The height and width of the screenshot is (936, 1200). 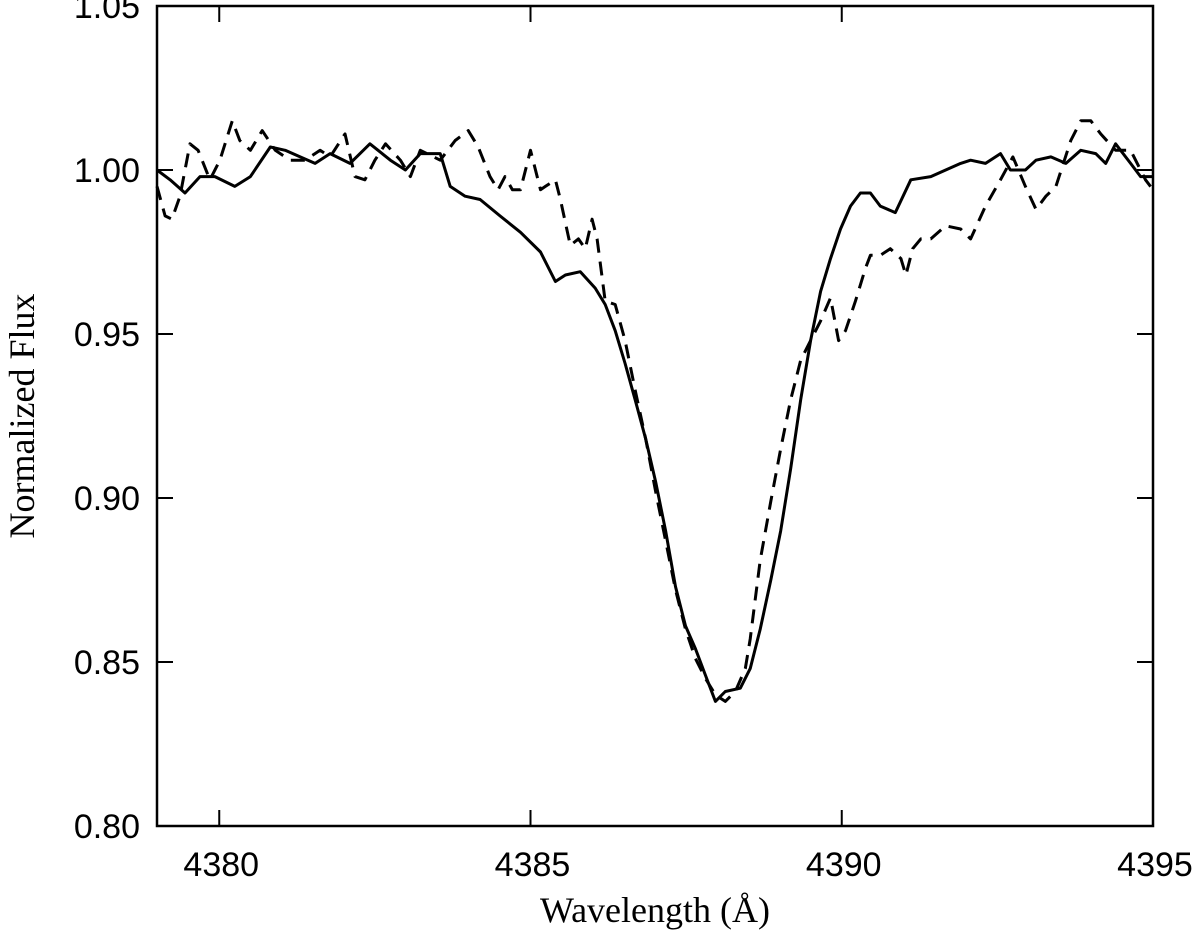 I want to click on x-tick-label: 4395, so click(x=1155, y=865).